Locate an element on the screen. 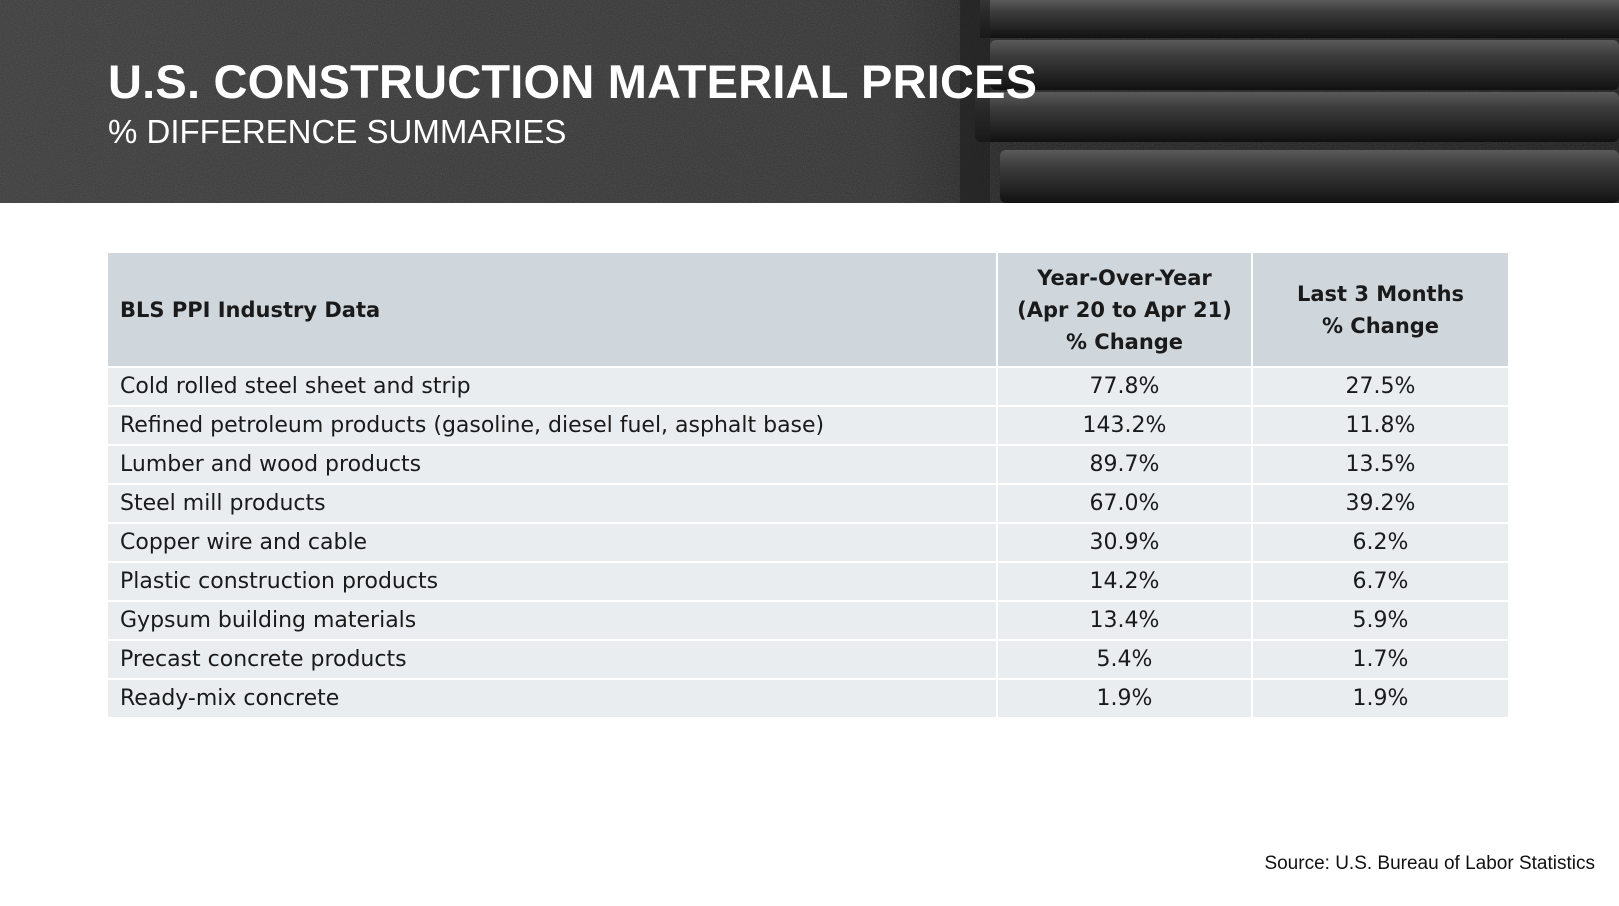 The image size is (1619, 906). last-3-months-cell: 27.5% is located at coordinates (1380, 387).